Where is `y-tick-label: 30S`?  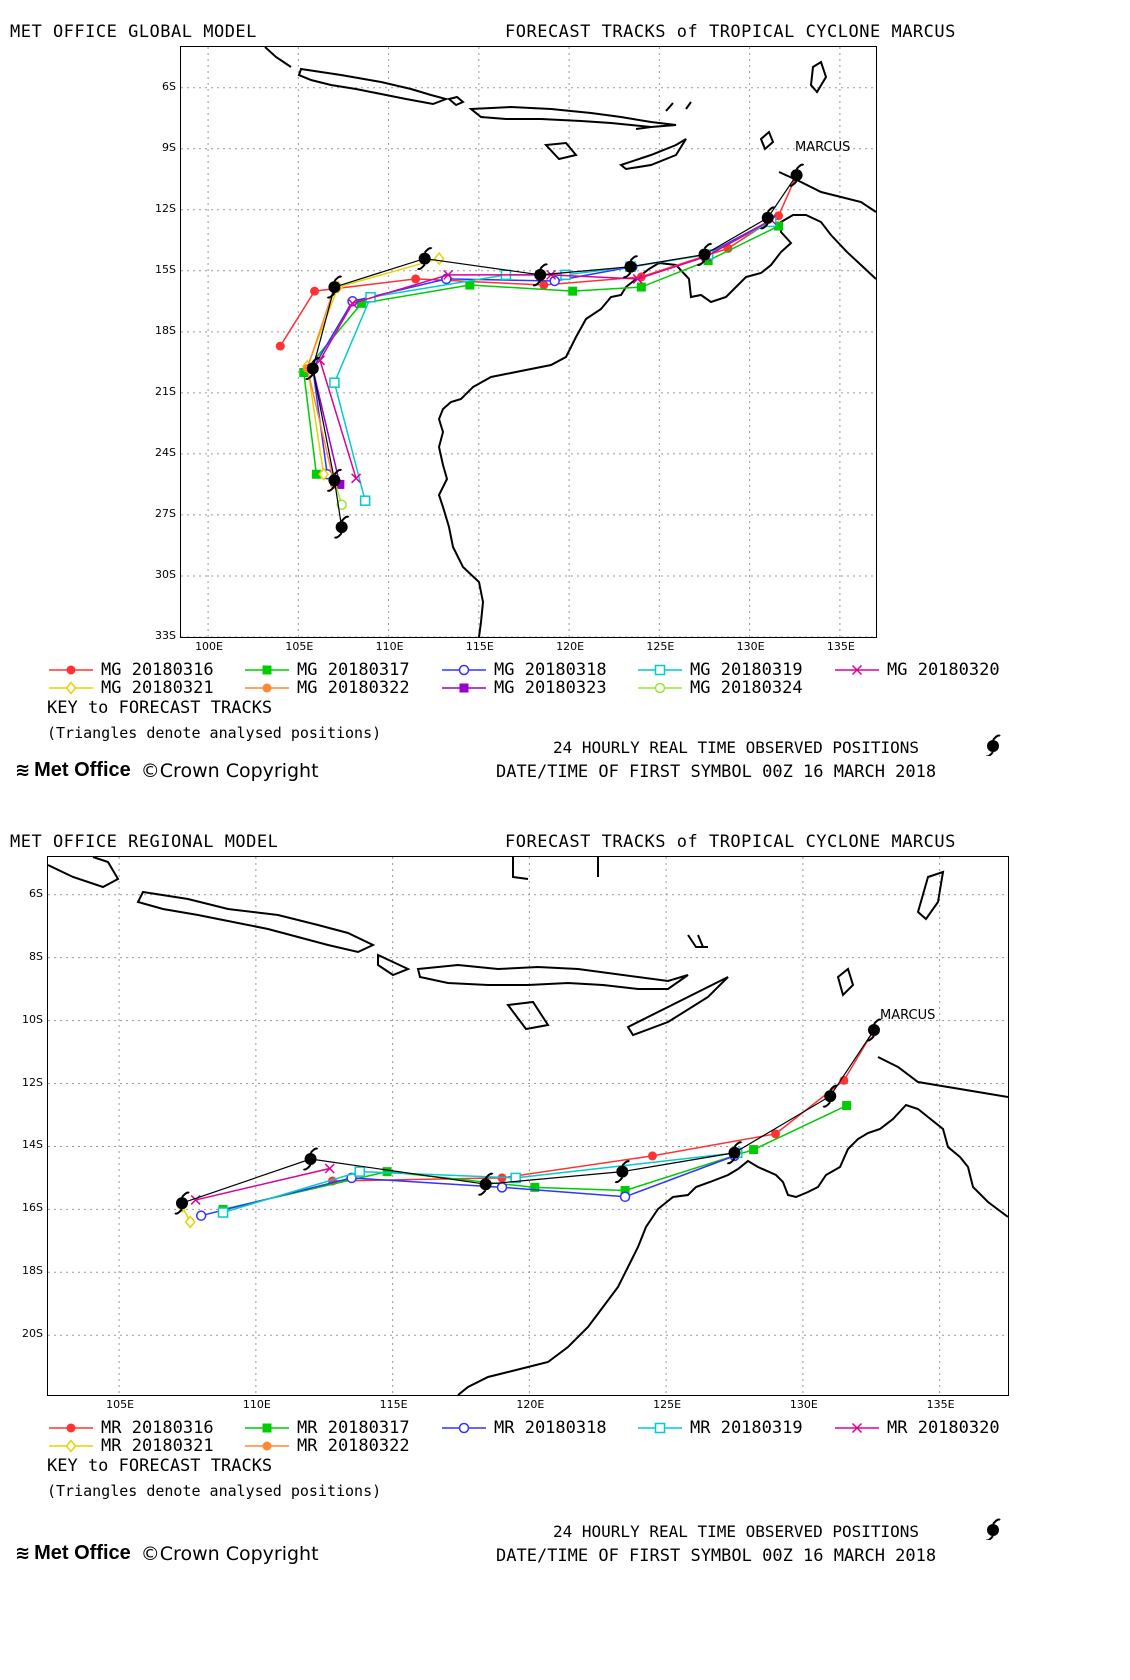 y-tick-label: 30S is located at coordinates (165, 574).